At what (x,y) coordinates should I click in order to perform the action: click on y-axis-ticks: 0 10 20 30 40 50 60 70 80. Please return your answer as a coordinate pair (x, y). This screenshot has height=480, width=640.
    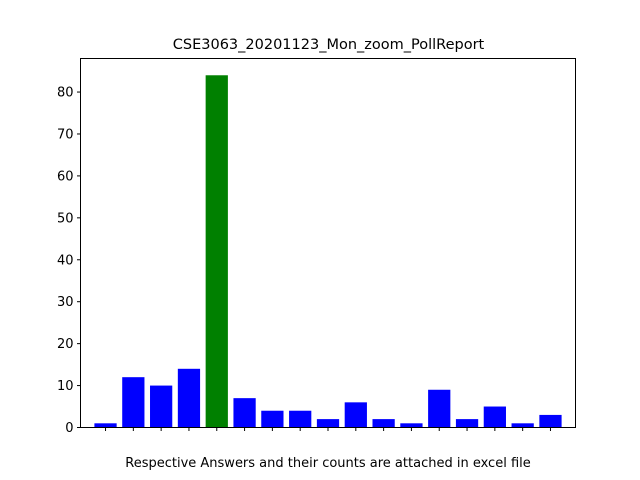
    Looking at the image, I should click on (69, 261).